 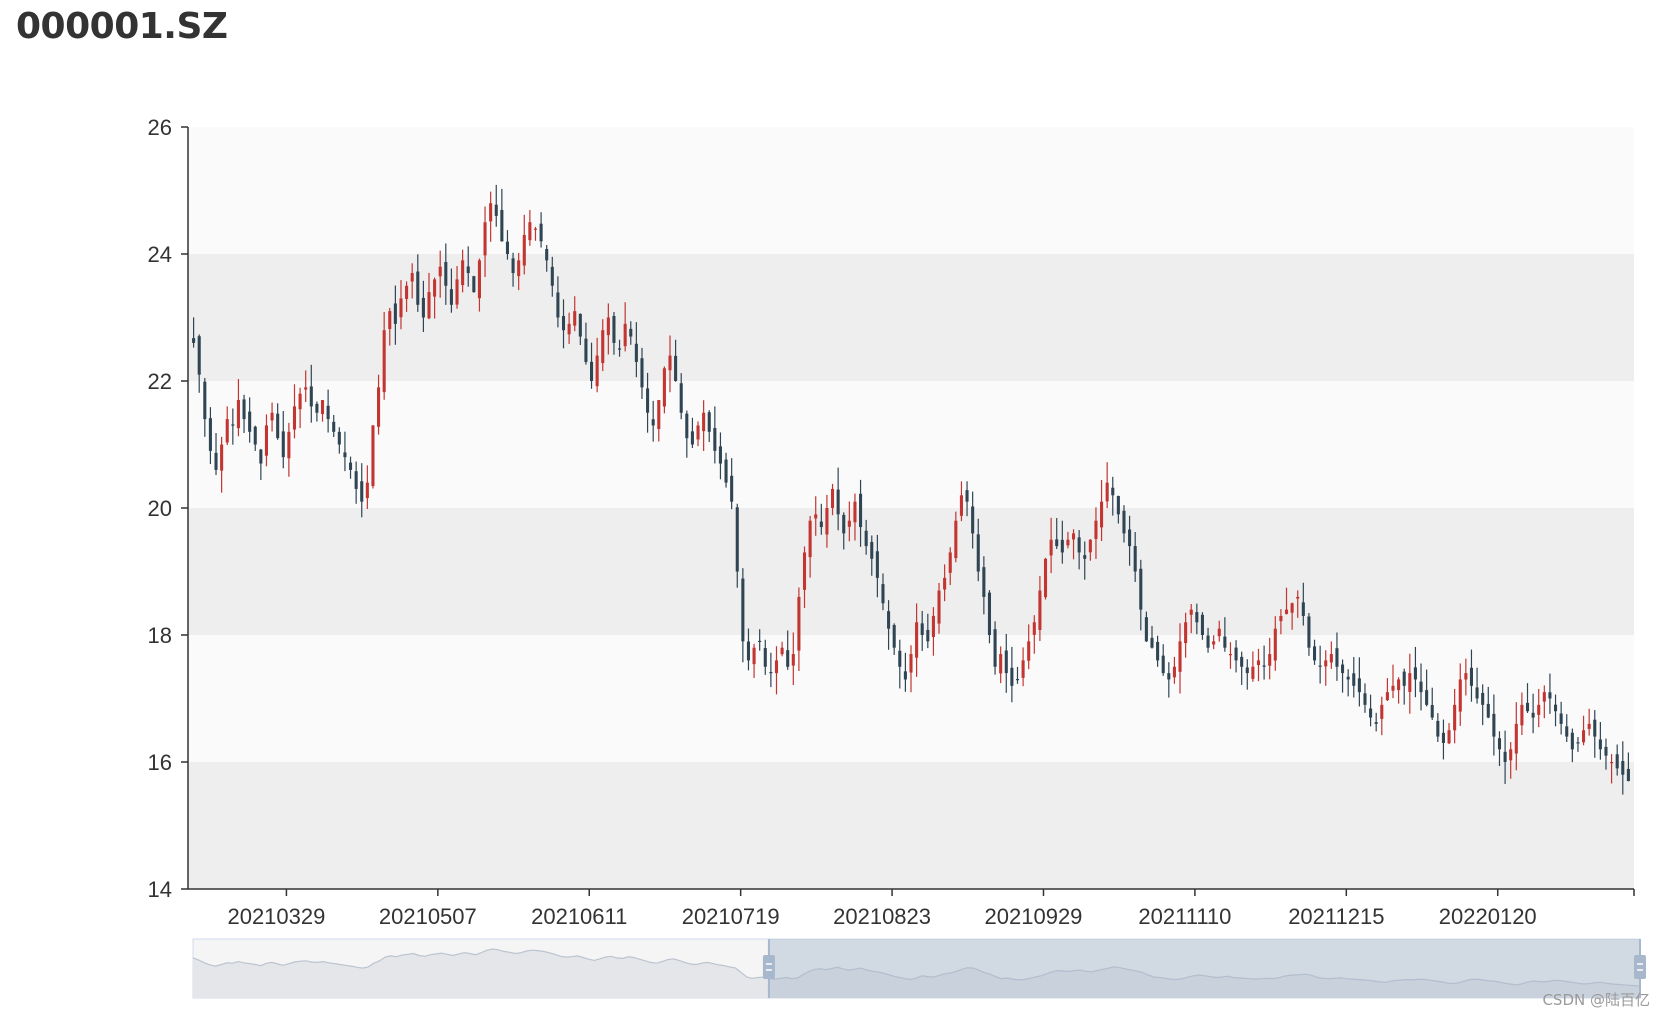 I want to click on zoom-preview-area, so click(x=916, y=973).